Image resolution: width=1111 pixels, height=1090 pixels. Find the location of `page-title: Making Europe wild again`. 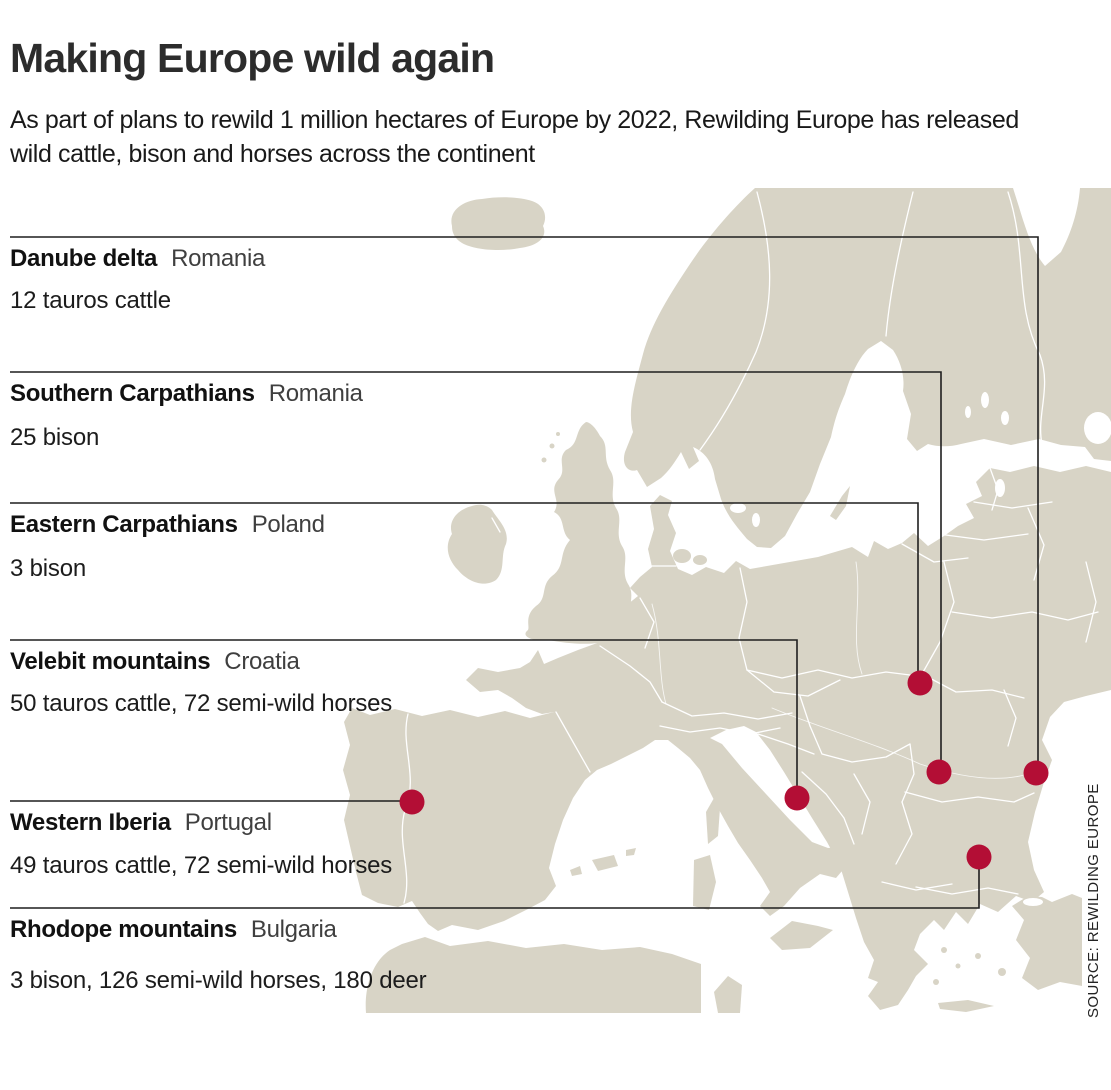

page-title: Making Europe wild again is located at coordinates (252, 58).